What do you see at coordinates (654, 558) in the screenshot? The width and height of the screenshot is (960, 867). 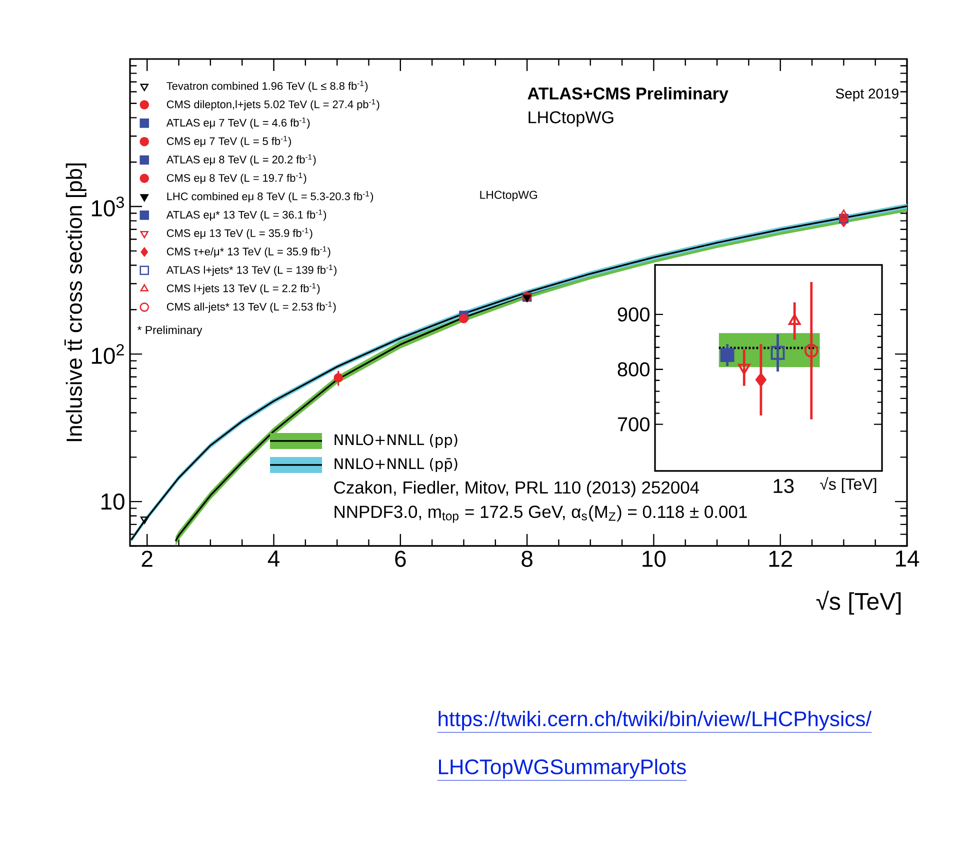 I see `x-tick-label: 10` at bounding box center [654, 558].